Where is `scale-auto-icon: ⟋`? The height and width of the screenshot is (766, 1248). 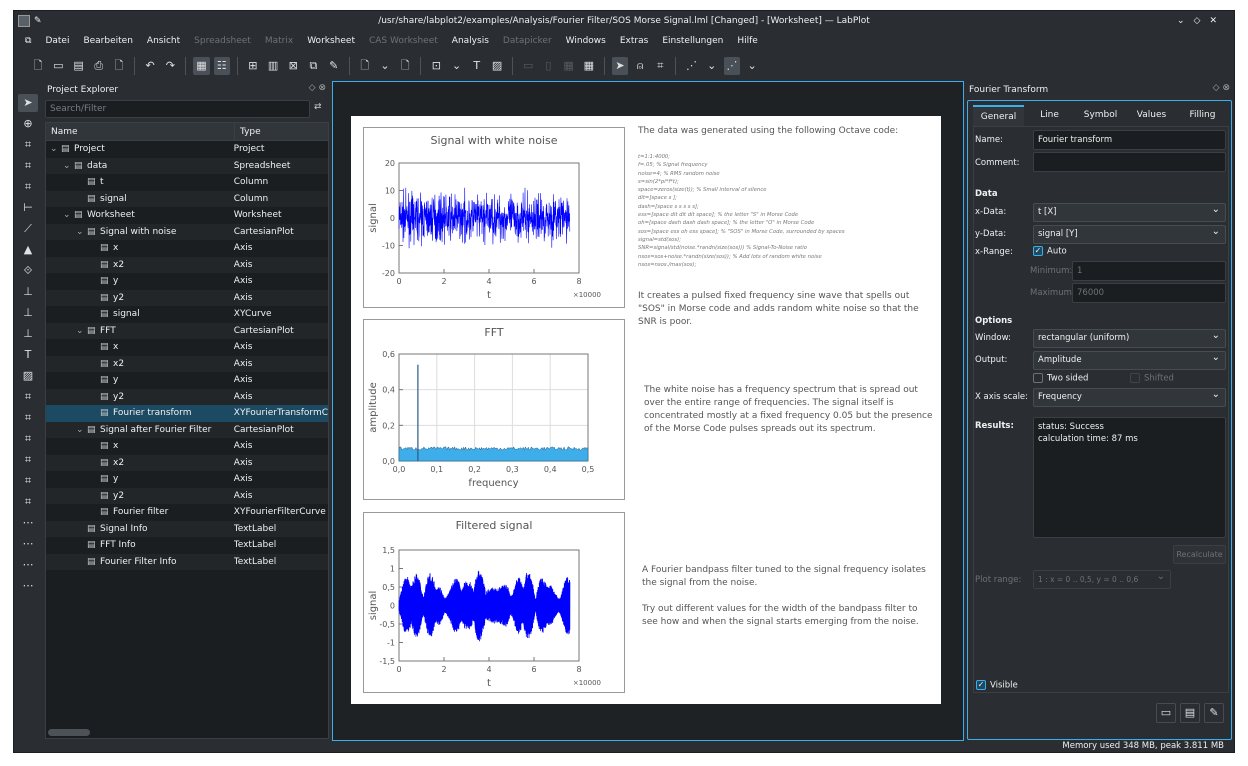 scale-auto-icon: ⟋ is located at coordinates (28, 228).